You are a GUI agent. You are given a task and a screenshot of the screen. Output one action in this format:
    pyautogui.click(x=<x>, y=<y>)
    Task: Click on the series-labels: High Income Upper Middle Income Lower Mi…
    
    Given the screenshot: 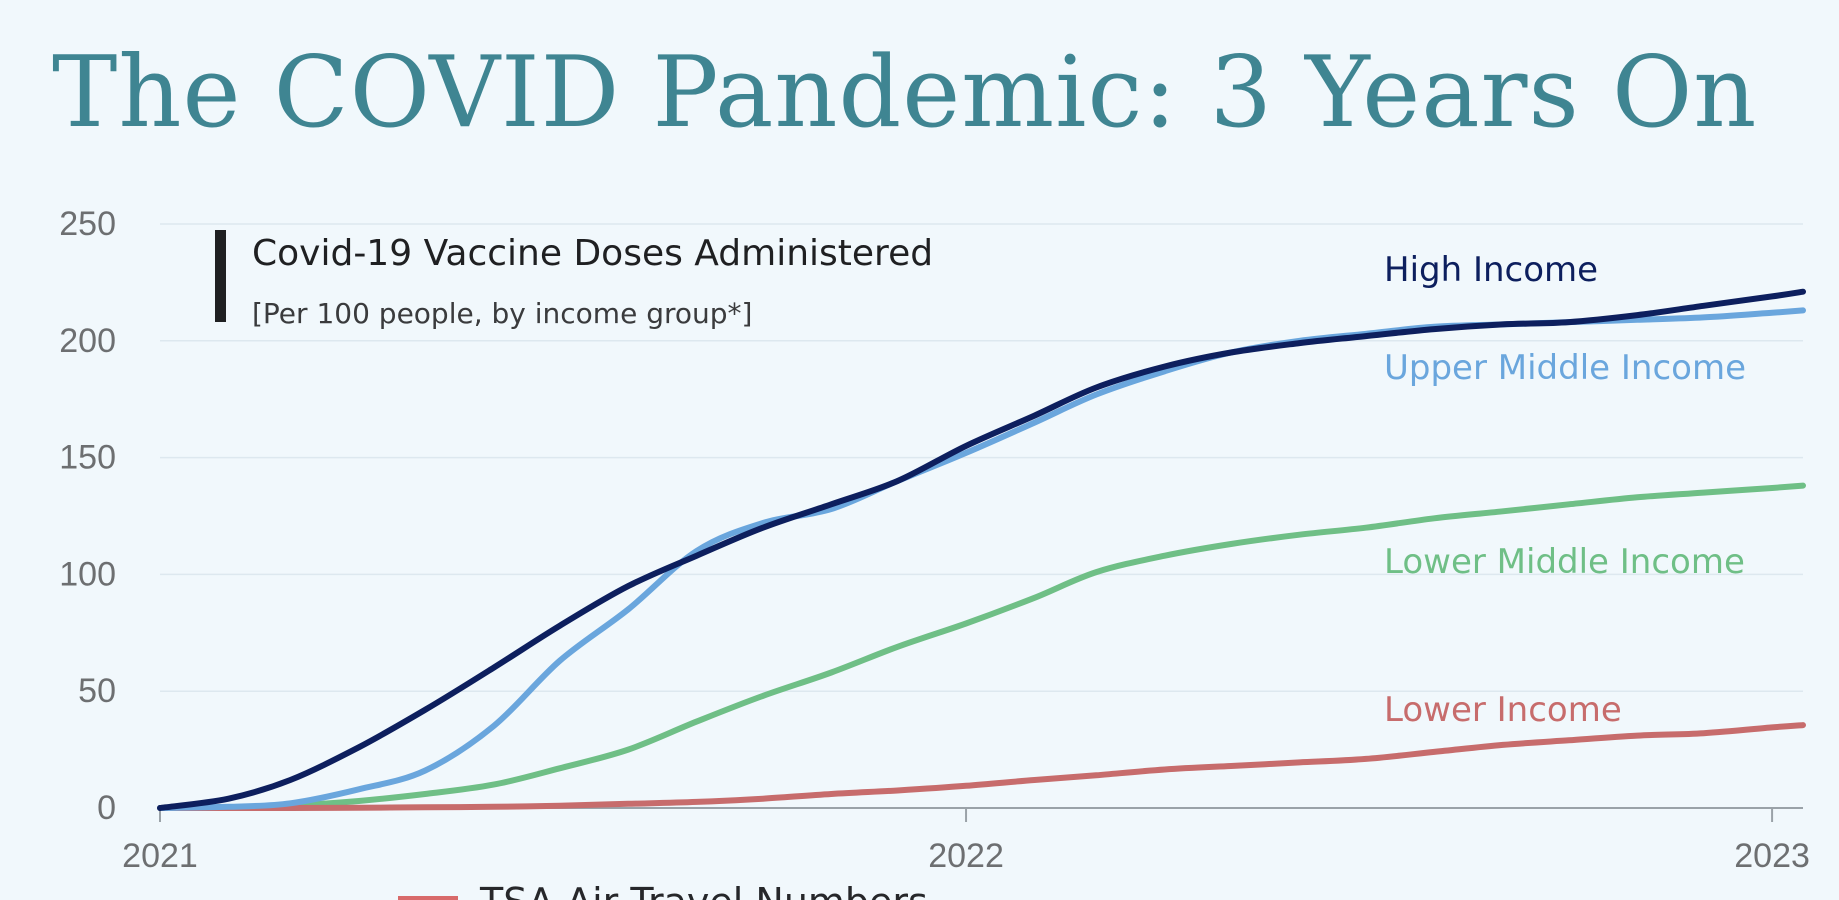 What is the action you would take?
    pyautogui.click(x=1565, y=490)
    